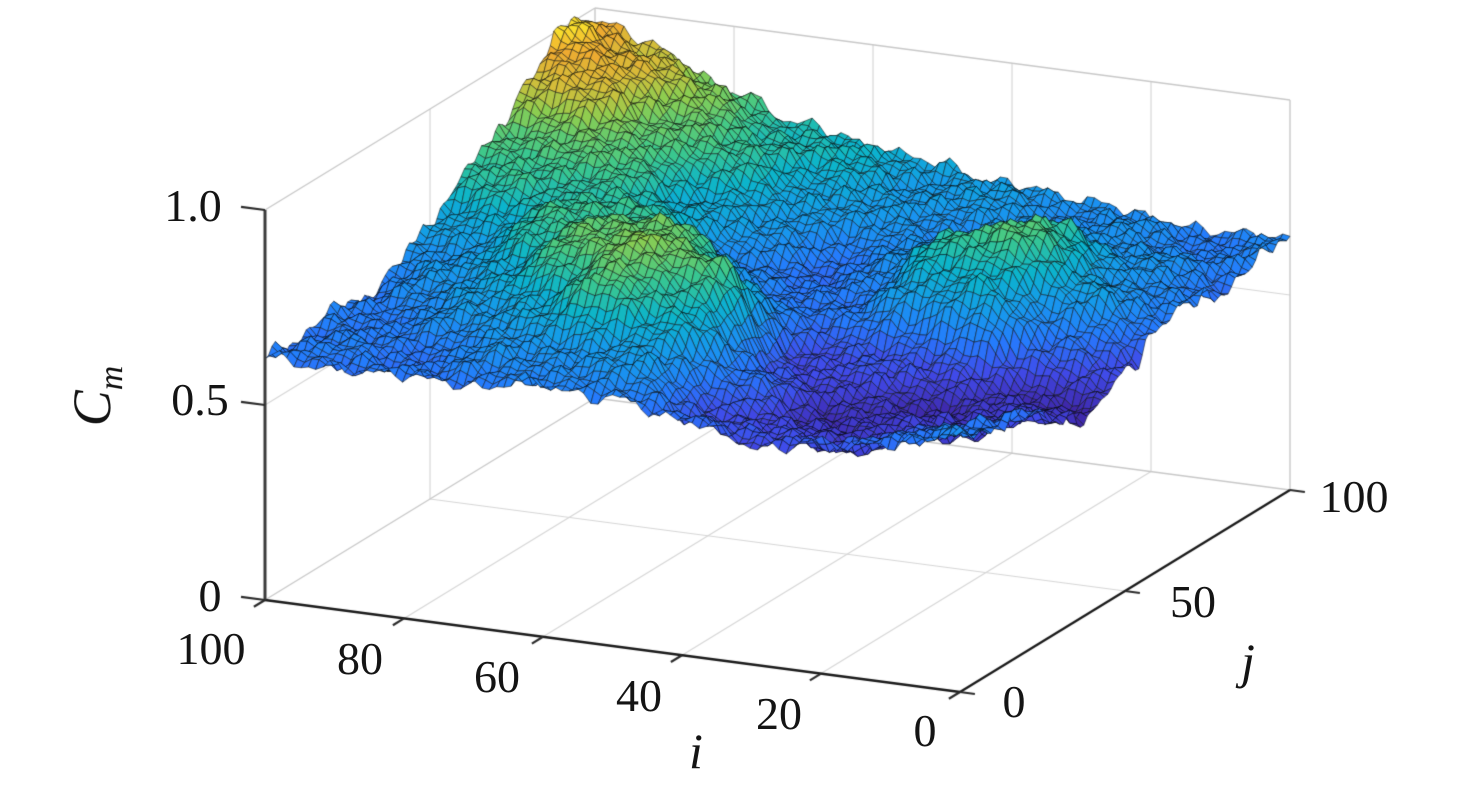 The width and height of the screenshot is (1476, 789). What do you see at coordinates (211, 648) in the screenshot?
I see `i-tick-label-100: 100` at bounding box center [211, 648].